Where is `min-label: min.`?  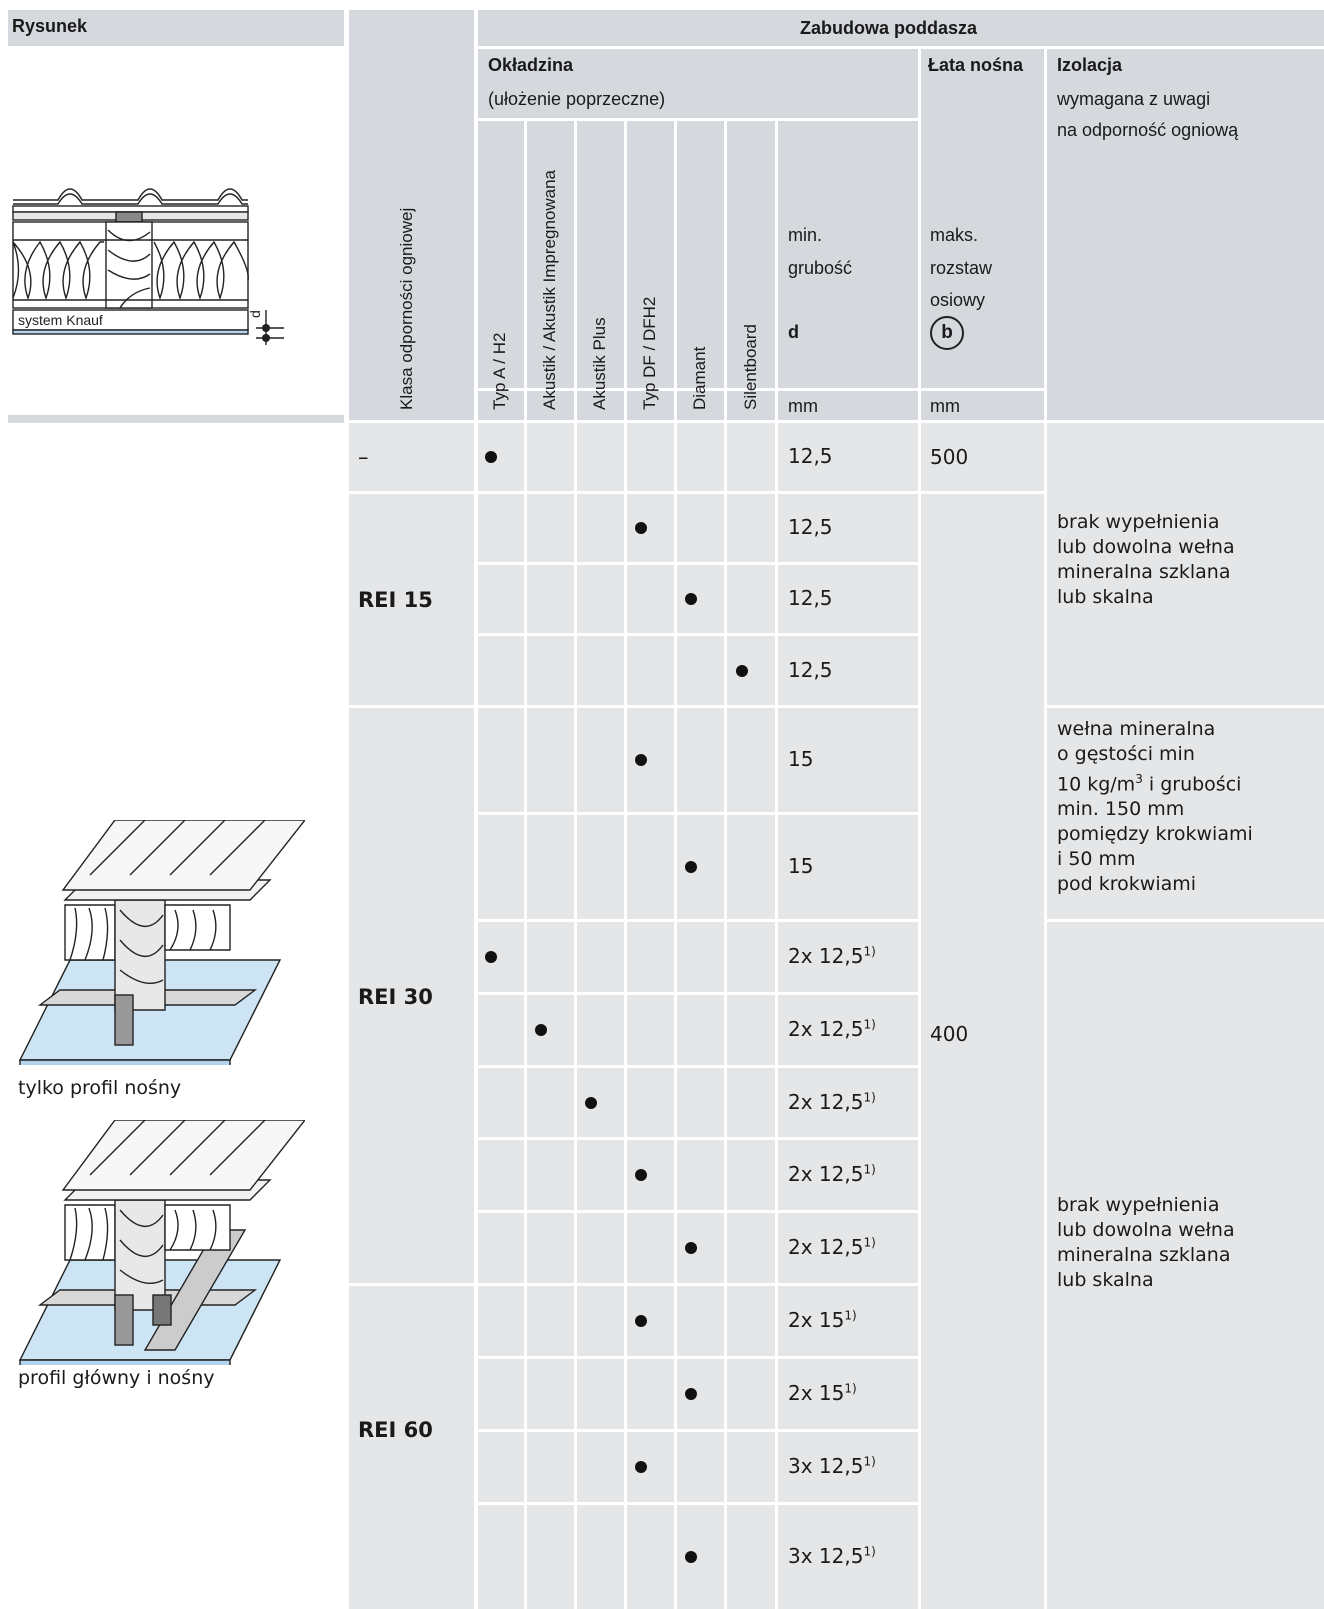
min-label: min. is located at coordinates (805, 235).